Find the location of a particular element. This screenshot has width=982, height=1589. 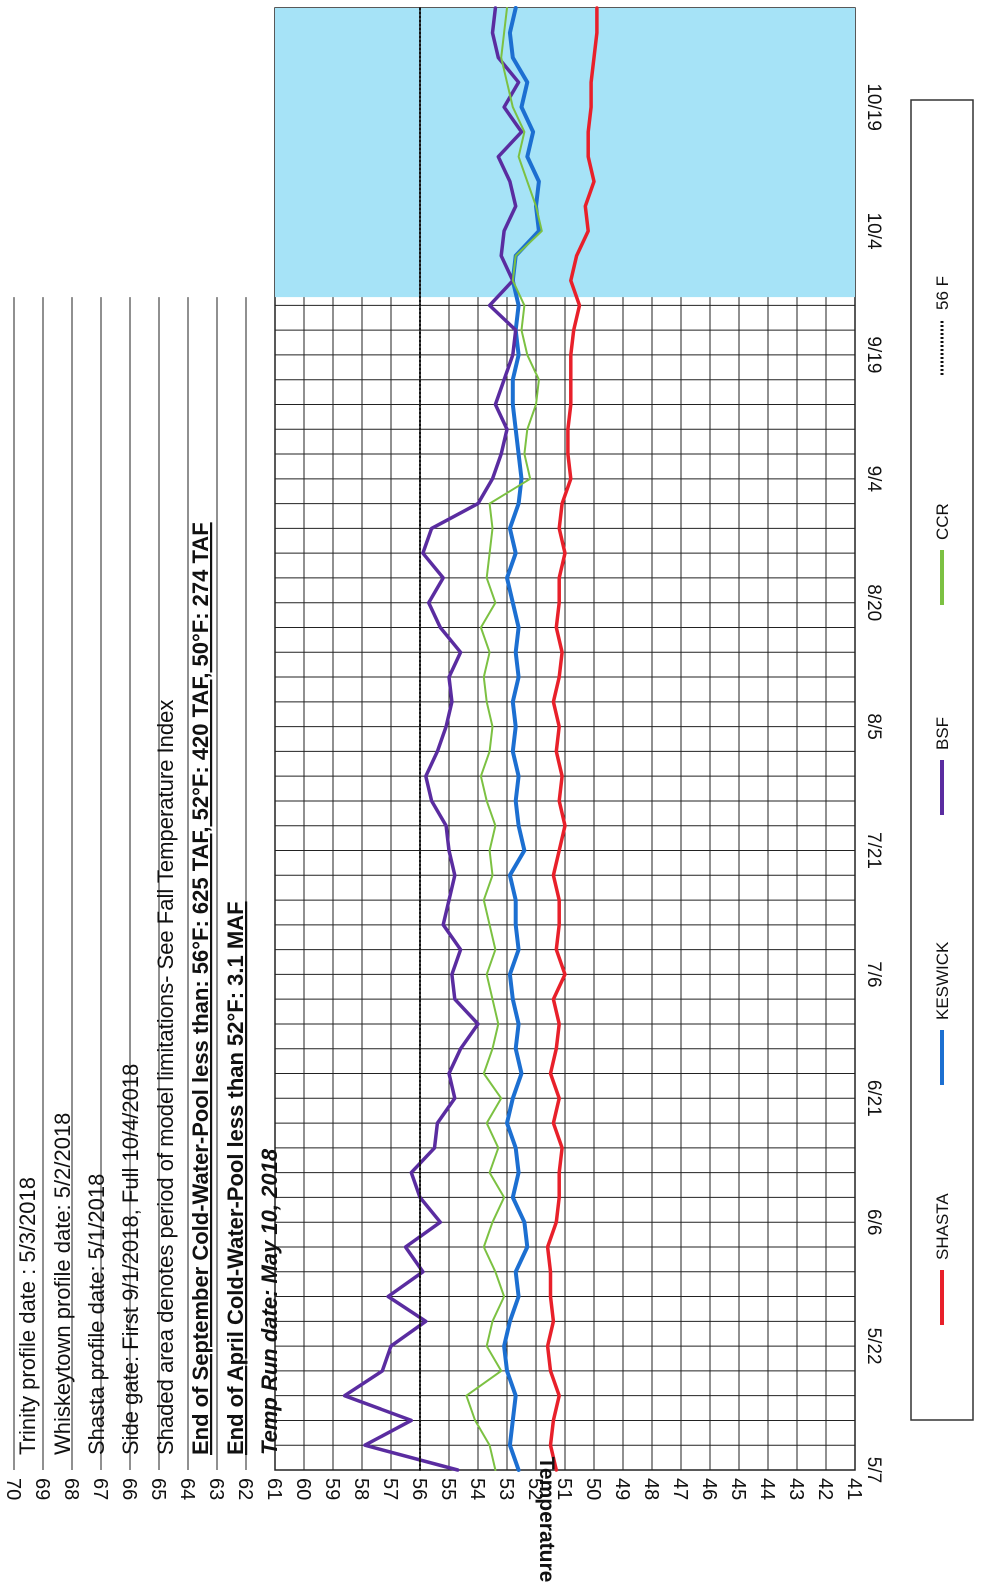

x-tick-label: 5/7 is located at coordinates (873, 1470).